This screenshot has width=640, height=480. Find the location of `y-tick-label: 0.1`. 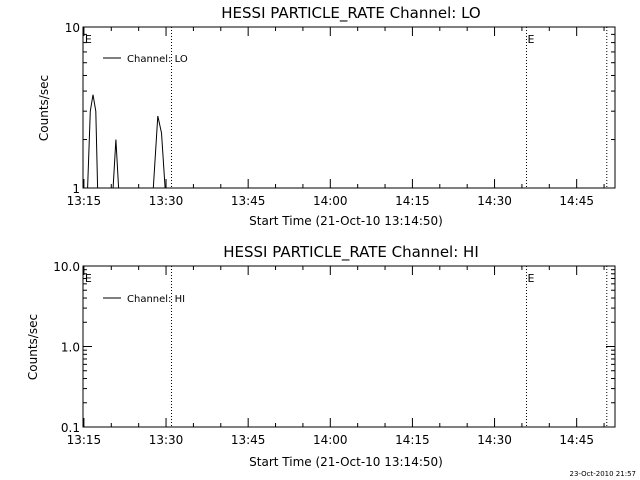

y-tick-label: 0.1 is located at coordinates (70, 428).